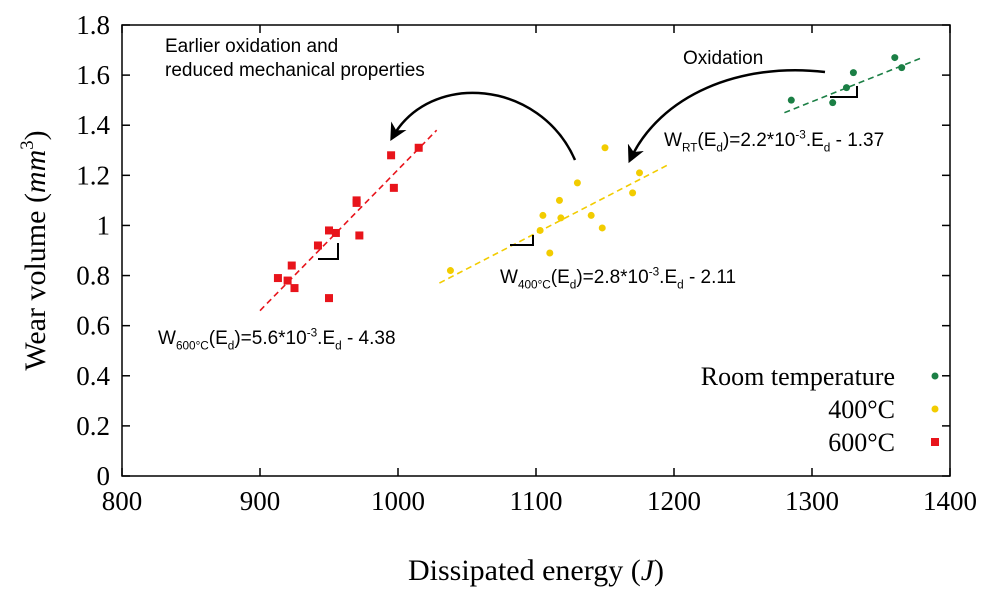 The image size is (990, 590). Describe the element at coordinates (104, 225) in the screenshot. I see `y-tick-label: 1` at that location.